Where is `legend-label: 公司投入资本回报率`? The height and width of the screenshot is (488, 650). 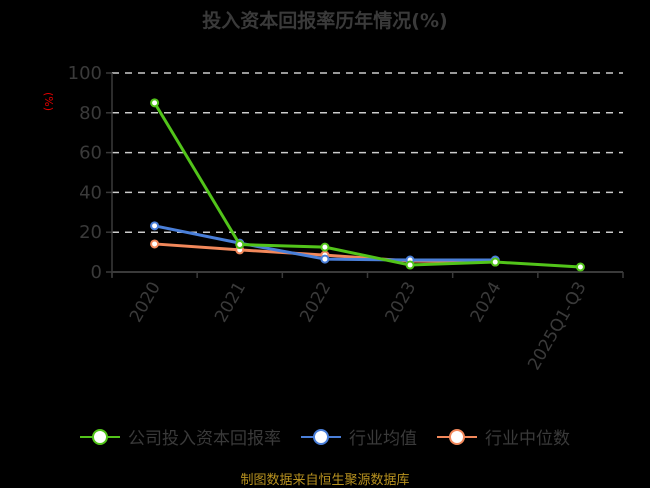
legend-label: 公司投入资本回报率 is located at coordinates (204, 439).